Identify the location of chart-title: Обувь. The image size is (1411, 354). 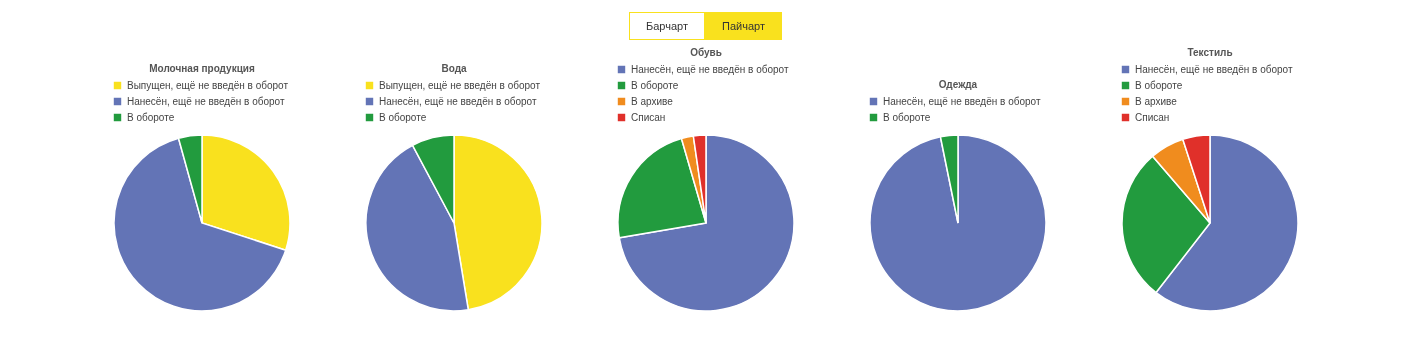
(705, 52).